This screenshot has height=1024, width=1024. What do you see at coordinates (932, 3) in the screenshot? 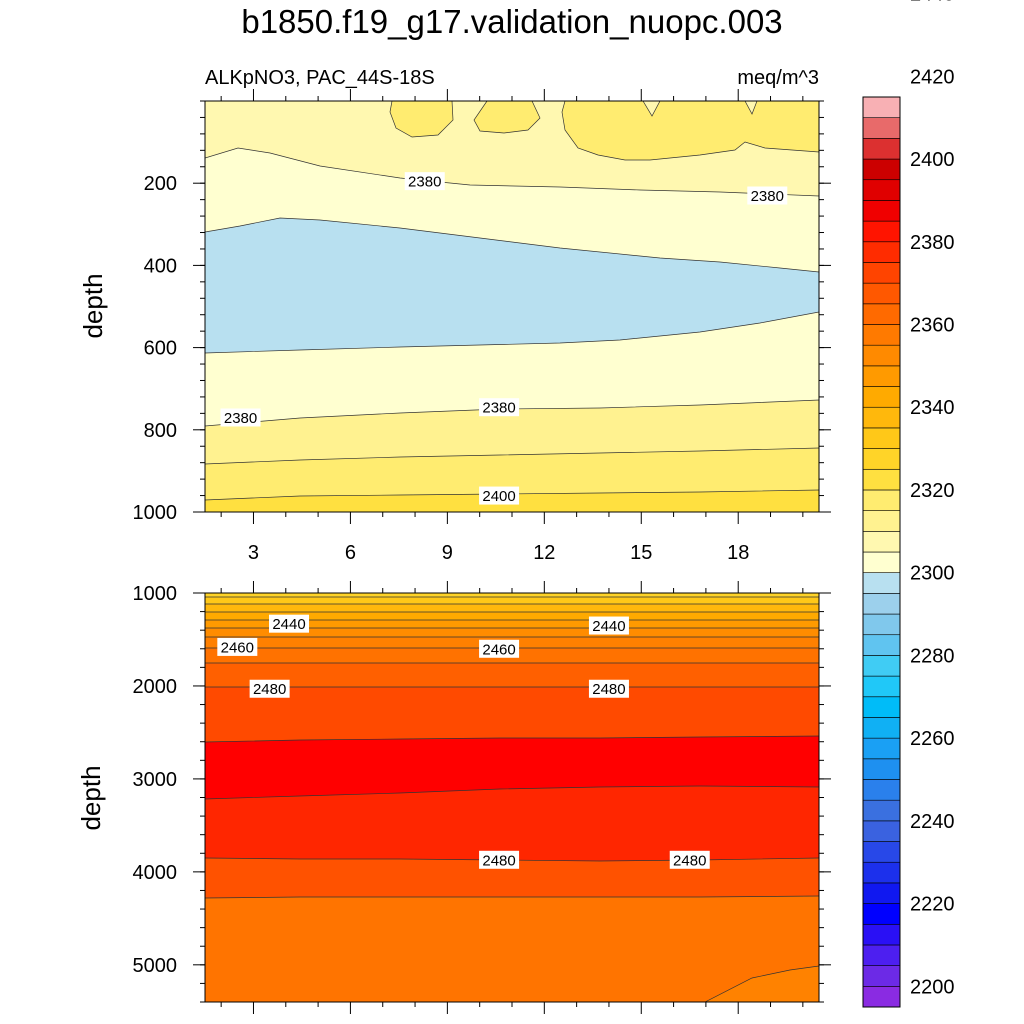
I see `colorbar-label: 2440` at bounding box center [932, 3].